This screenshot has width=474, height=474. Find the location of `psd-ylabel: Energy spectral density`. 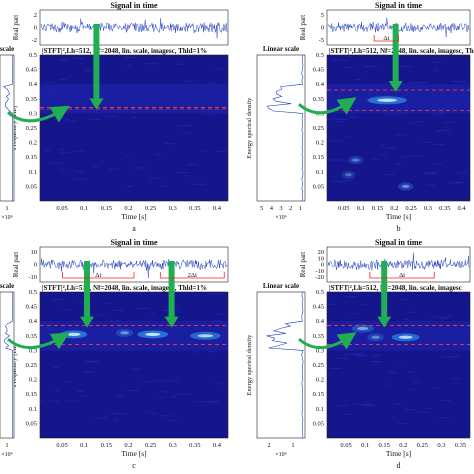

psd-ylabel: Energy spectral density is located at coordinates (249, 365).